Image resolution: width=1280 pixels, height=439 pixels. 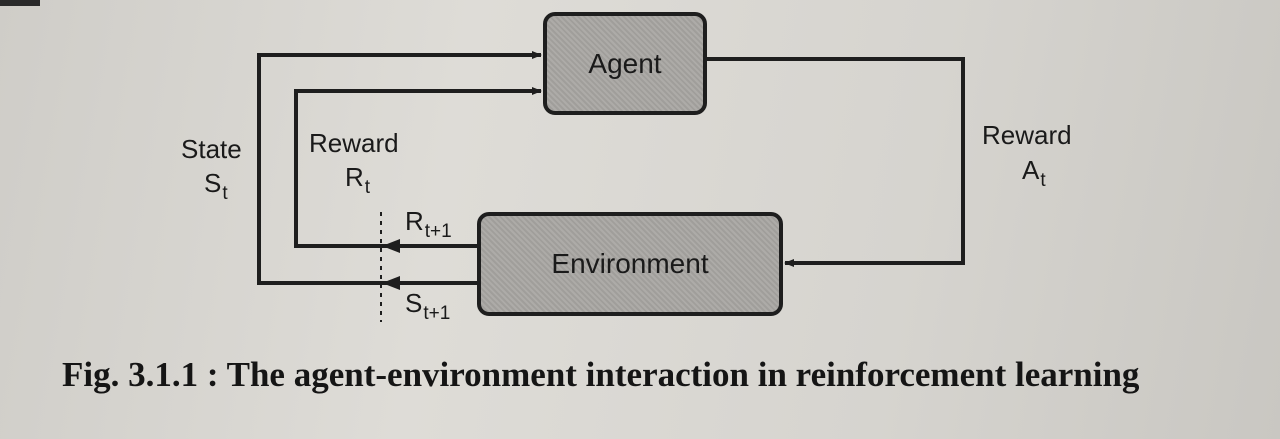 What do you see at coordinates (1027, 135) in the screenshot?
I see `action-right-title: Reward` at bounding box center [1027, 135].